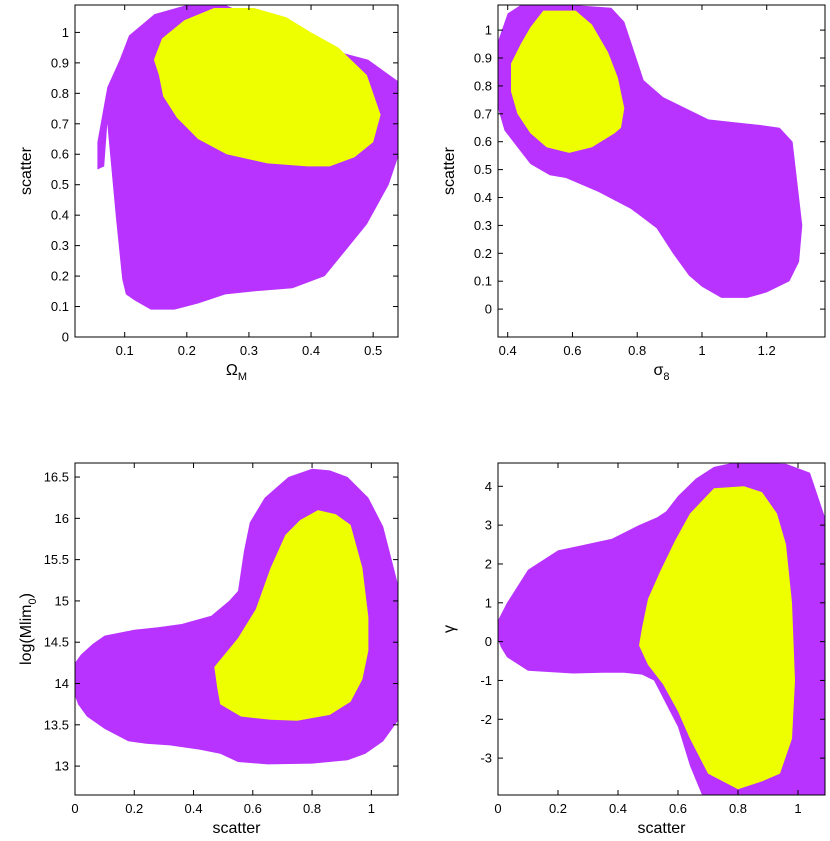 Image resolution: width=830 pixels, height=841 pixels. I want to click on y-axis-label-subscript: 0, so click(33, 601).